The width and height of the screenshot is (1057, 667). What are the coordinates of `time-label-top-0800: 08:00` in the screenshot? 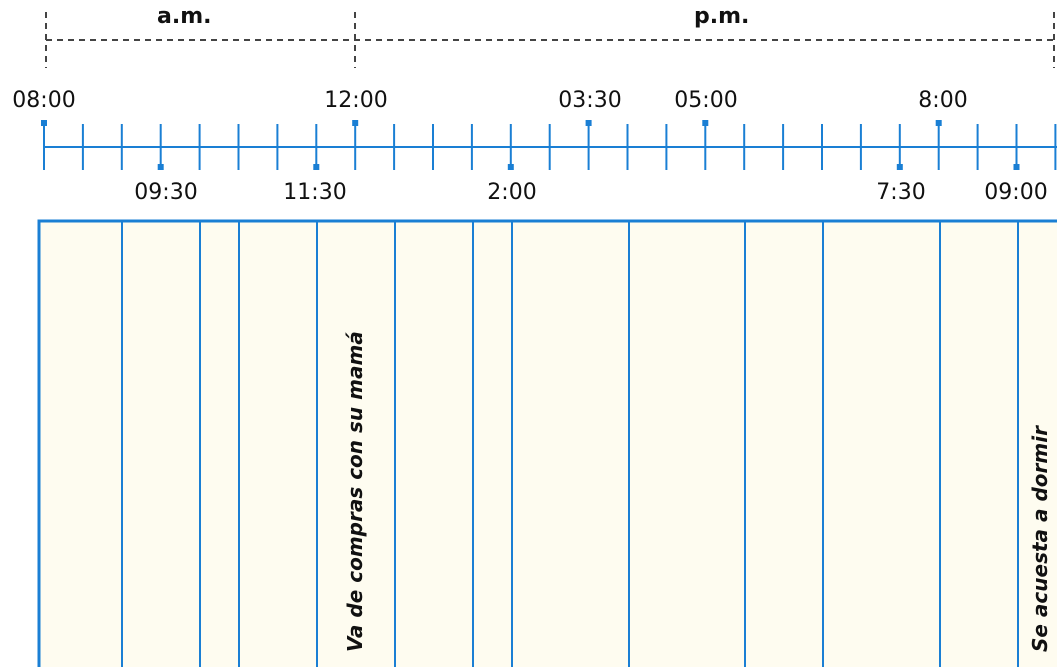 It's located at (44, 100).